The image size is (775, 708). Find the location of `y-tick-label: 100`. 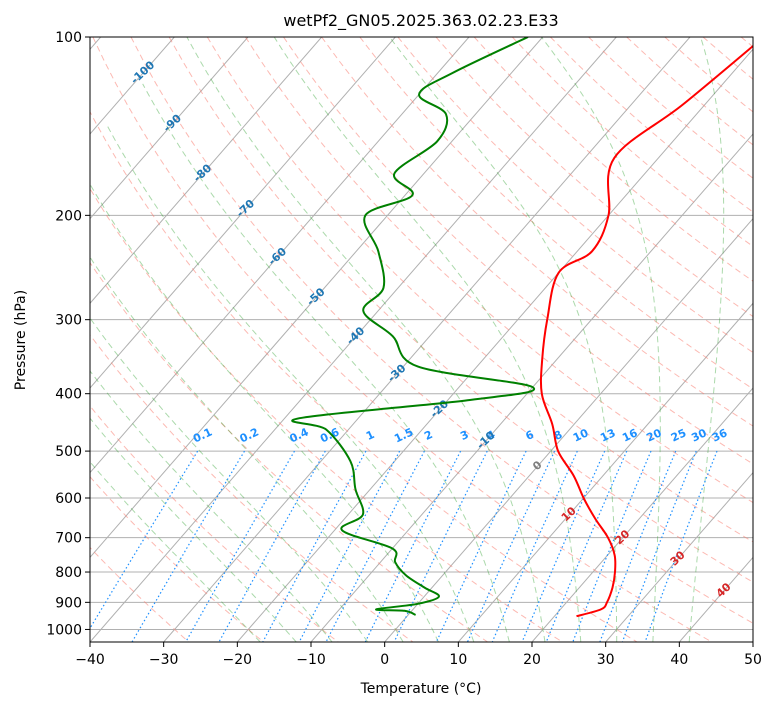

y-tick-label: 100 is located at coordinates (68, 38).